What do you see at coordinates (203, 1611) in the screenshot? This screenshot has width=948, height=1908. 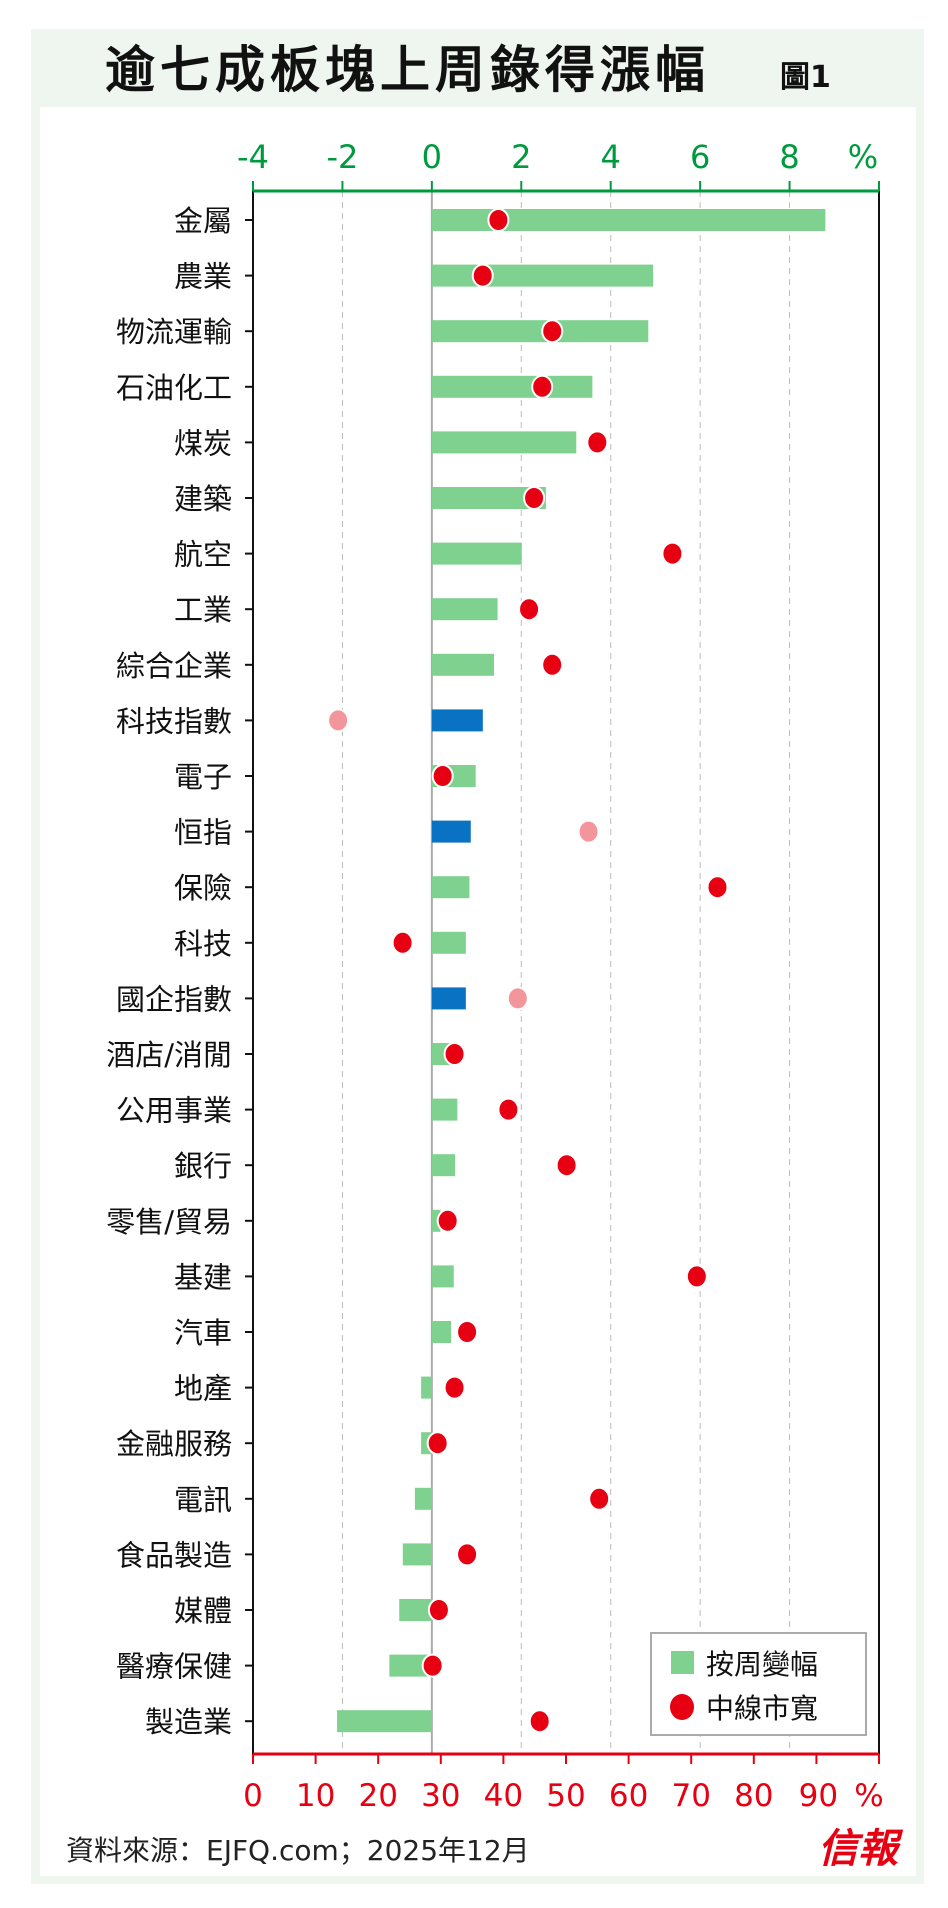 I see `category-label: 媒體` at bounding box center [203, 1611].